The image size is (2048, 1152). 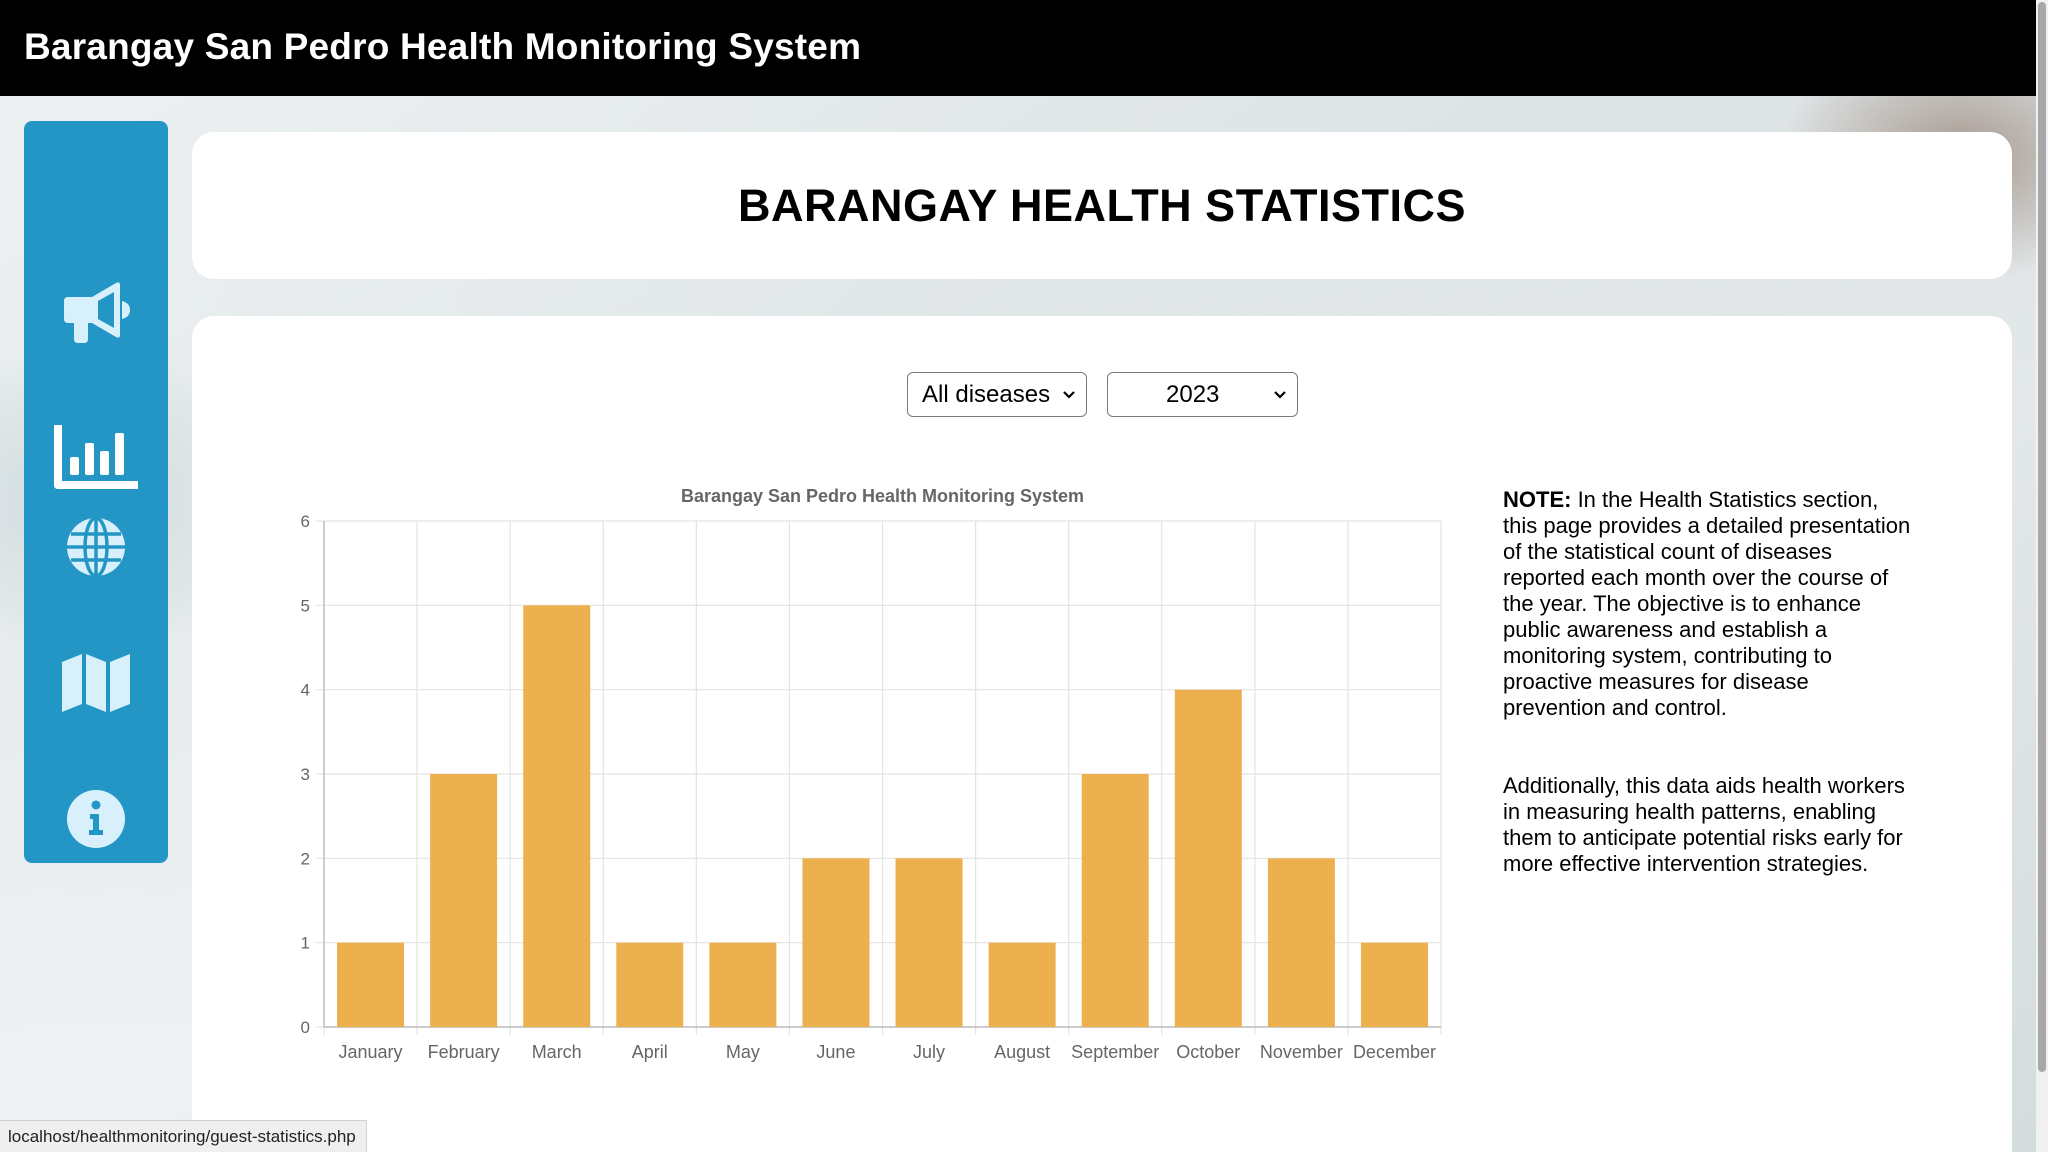 What do you see at coordinates (557, 816) in the screenshot?
I see `bar-march` at bounding box center [557, 816].